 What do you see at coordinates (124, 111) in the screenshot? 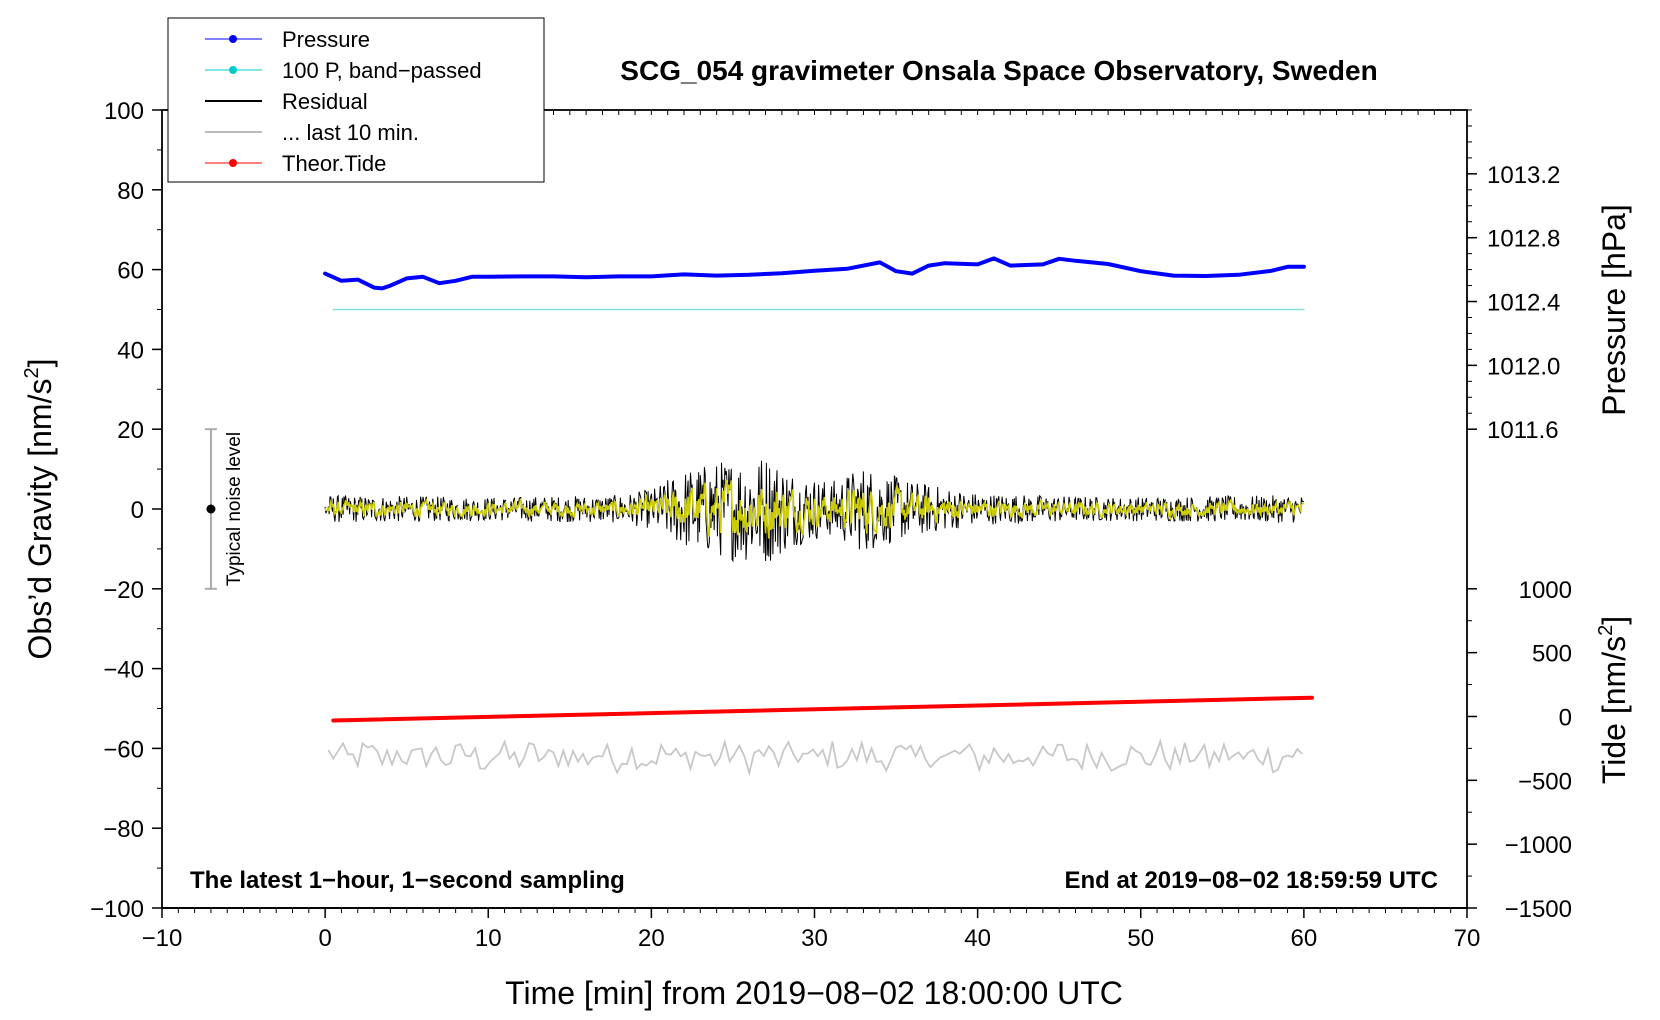
I see `y-tick-label: 100` at bounding box center [124, 111].